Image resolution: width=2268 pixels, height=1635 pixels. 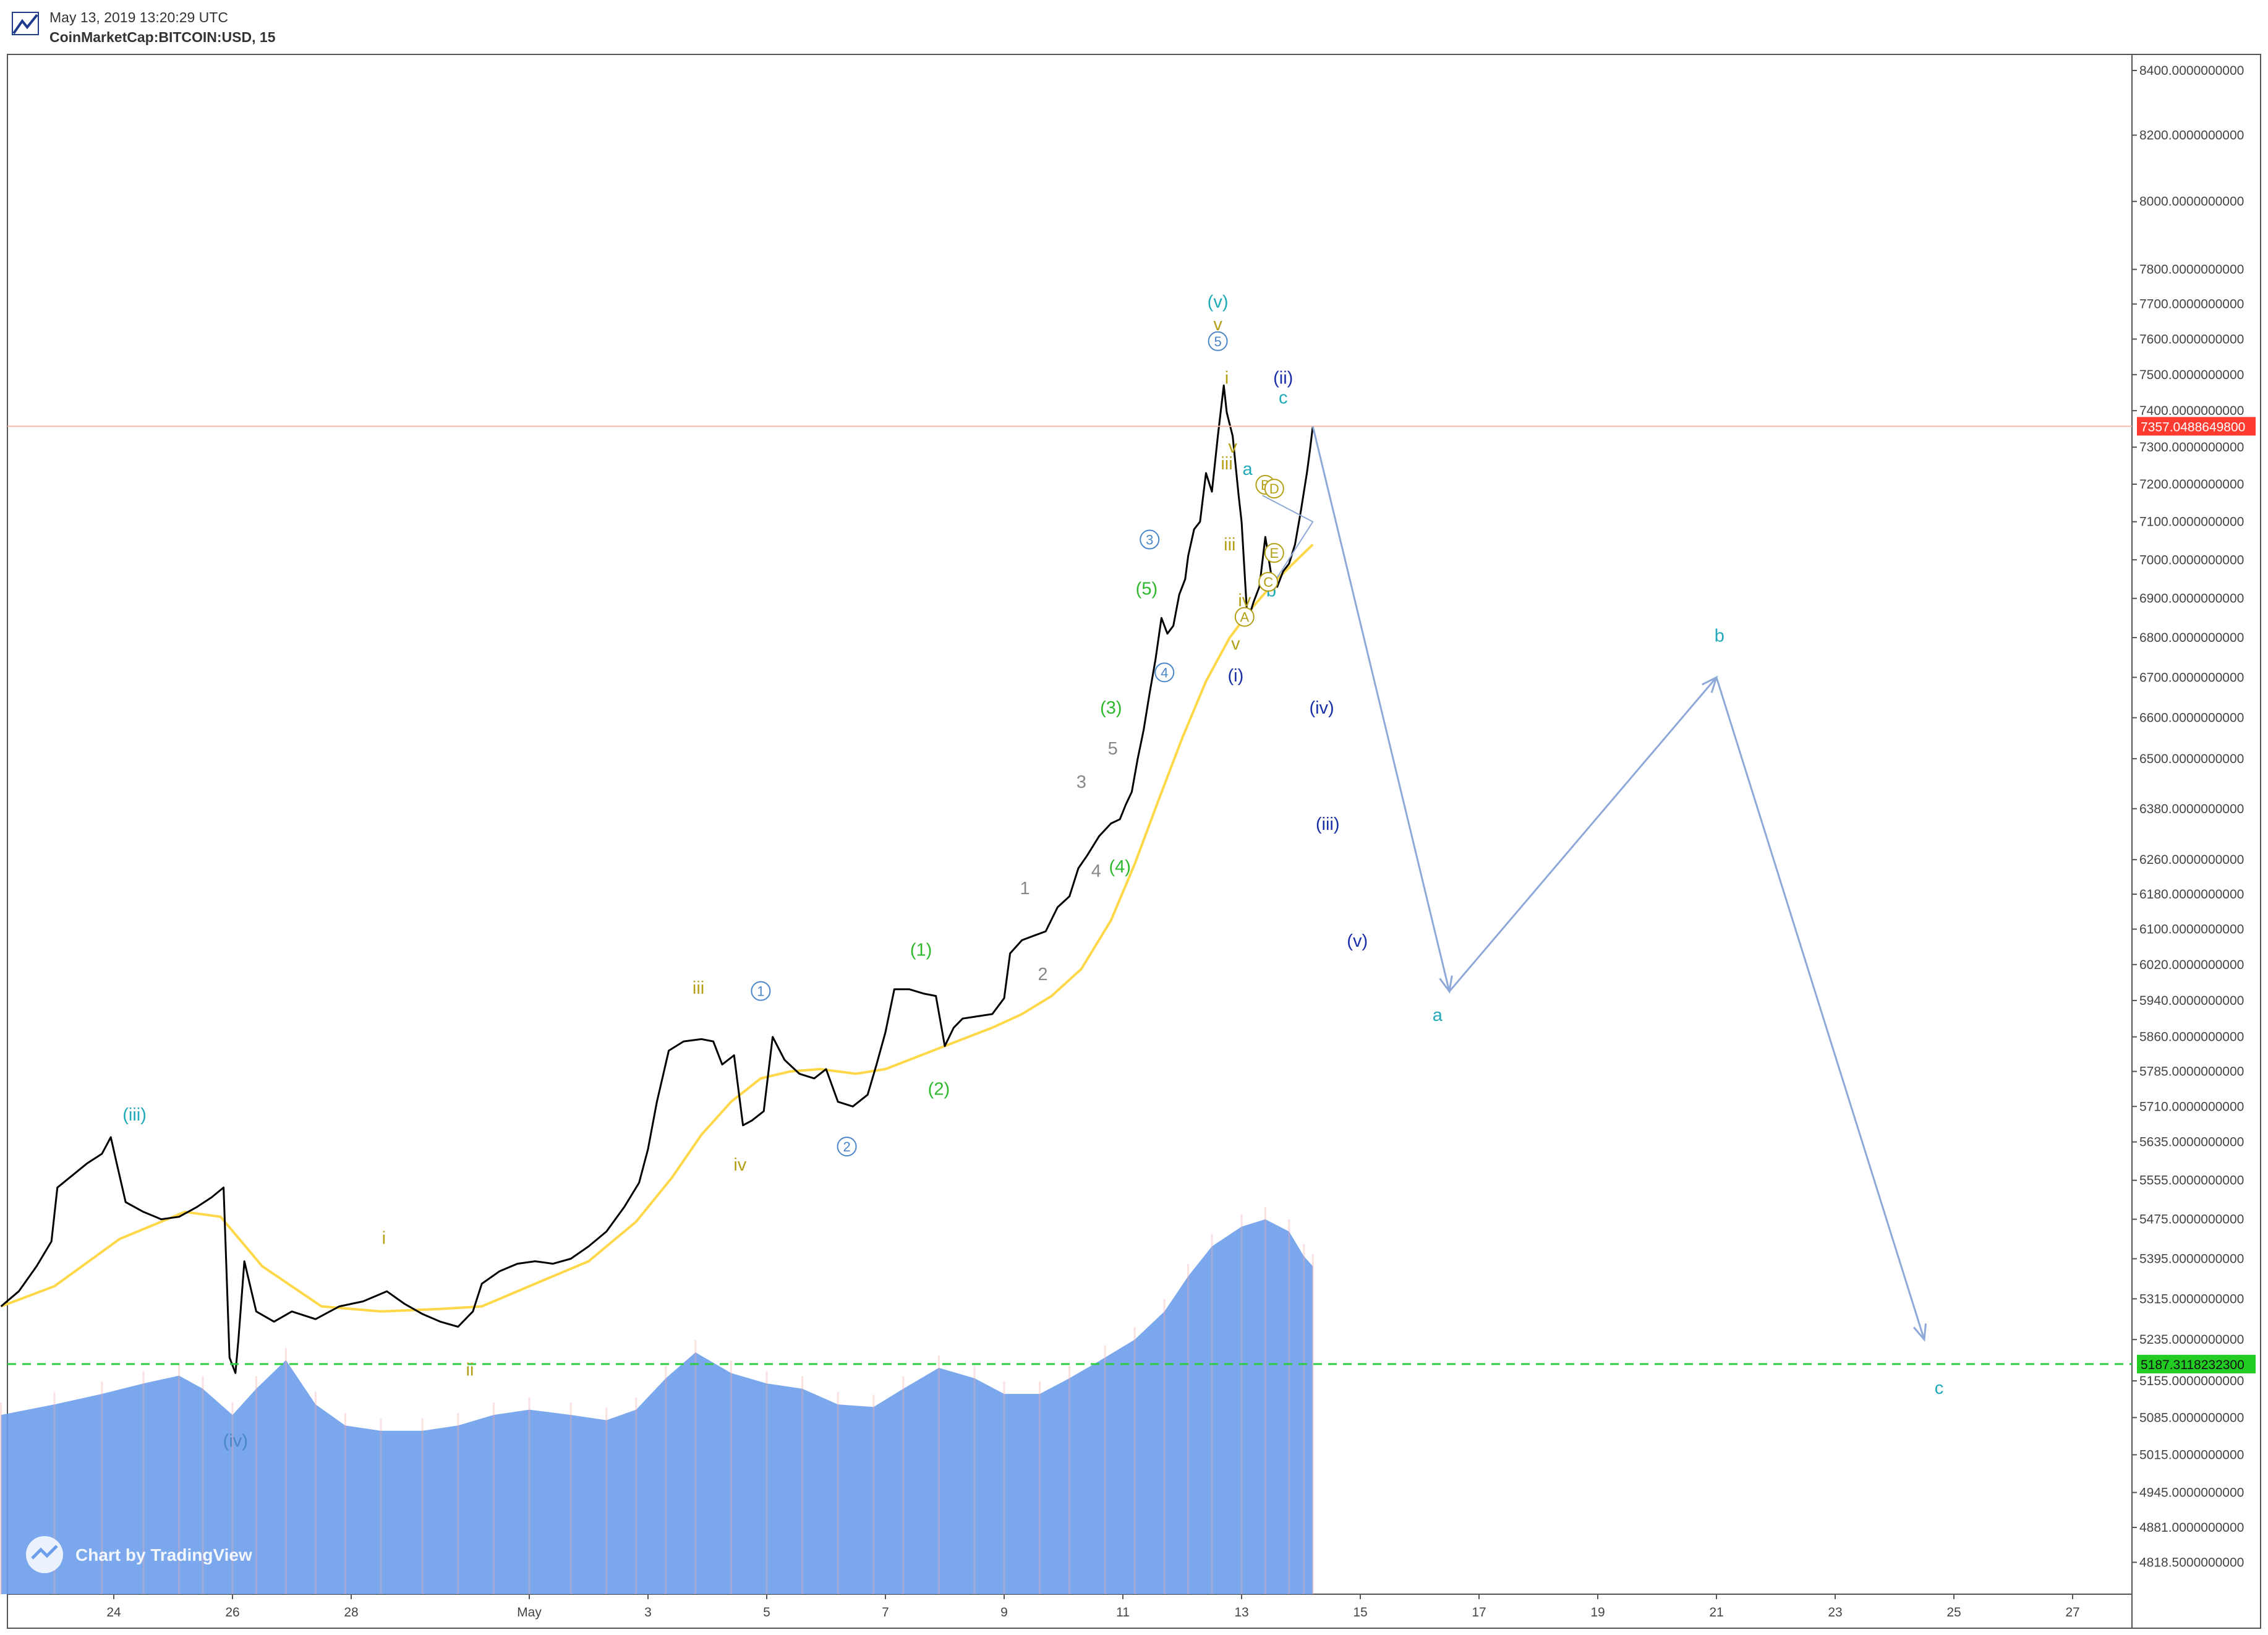 I want to click on y-tick-label: 5860.0000000000, so click(x=2191, y=1037).